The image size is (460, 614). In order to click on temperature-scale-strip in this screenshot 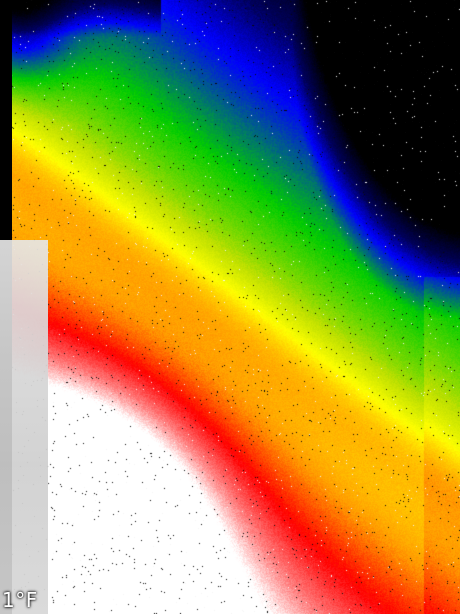, I will do `click(24, 427)`.